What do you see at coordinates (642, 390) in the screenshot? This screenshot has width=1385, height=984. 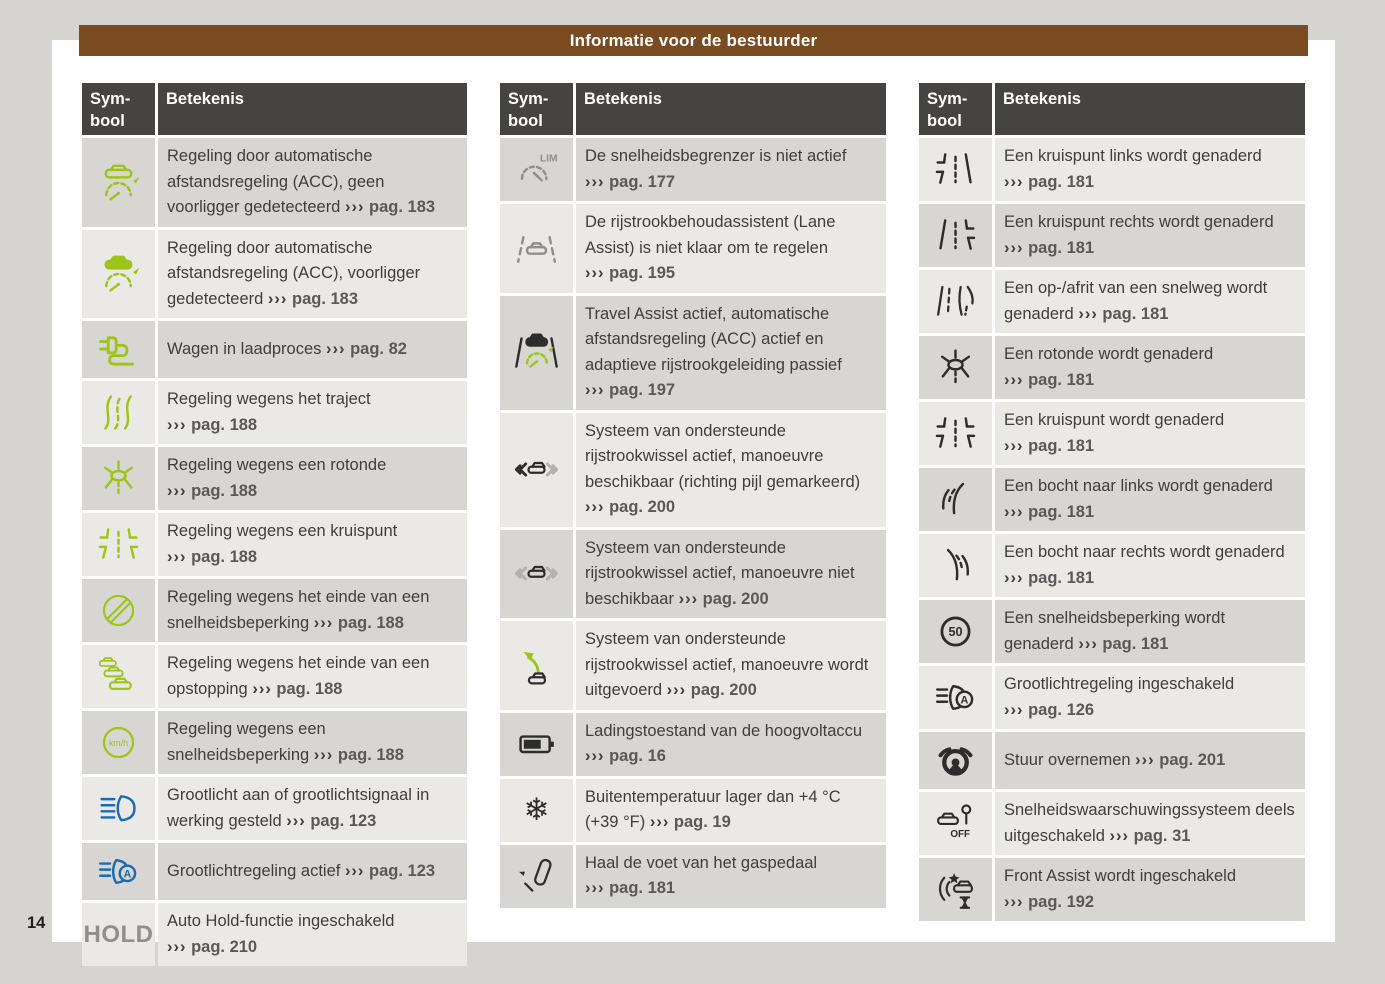 I see `page-ref-label: pag. 197` at bounding box center [642, 390].